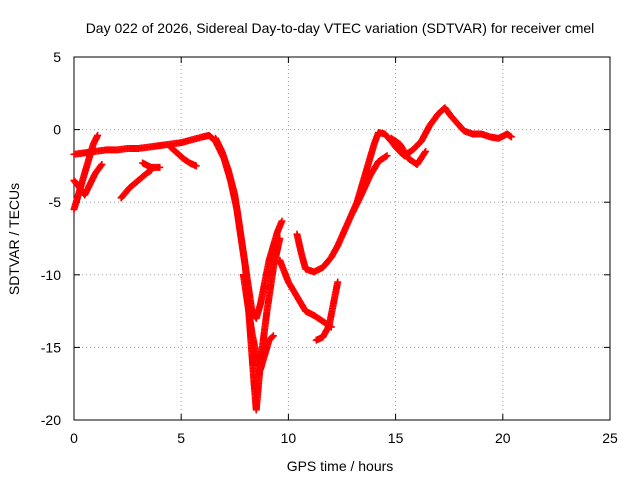 This screenshot has height=480, width=640. I want to click on y-tick-label-3: -5, so click(55, 202).